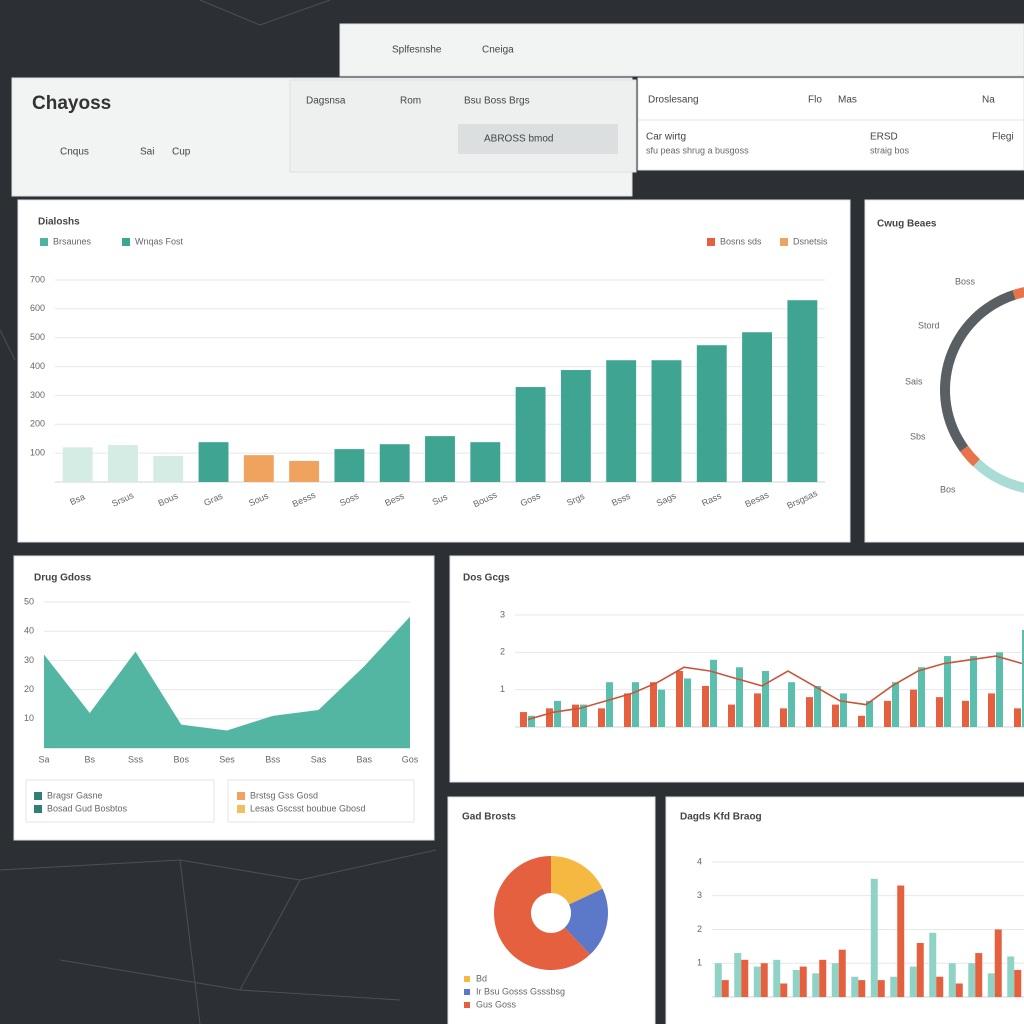 The image size is (1024, 1024). I want to click on chart-title: Dagds Kfd Braog, so click(721, 817).